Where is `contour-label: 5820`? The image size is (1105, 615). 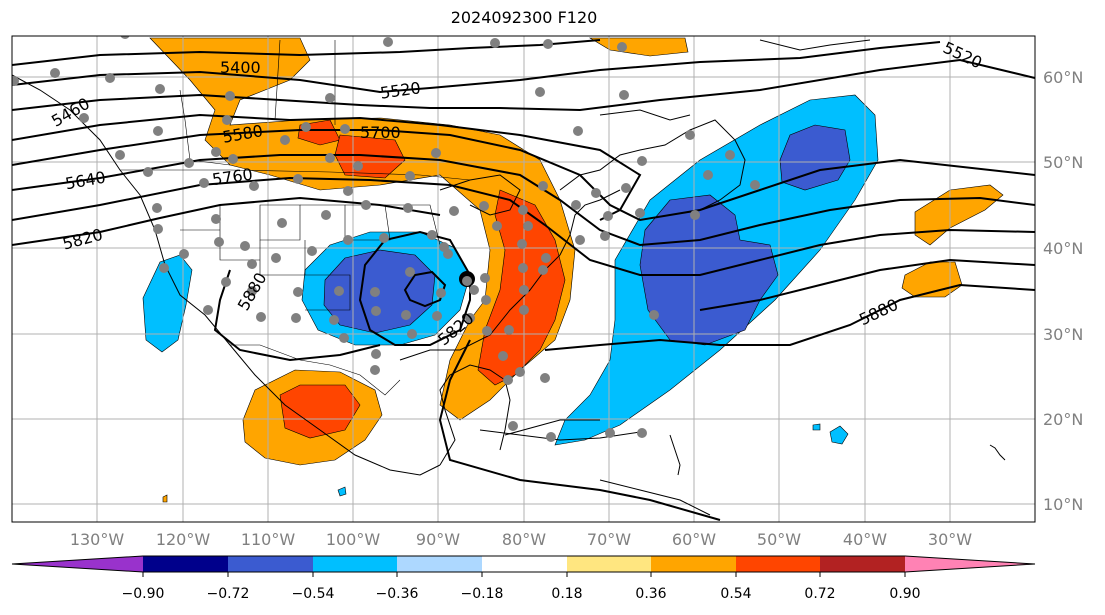 contour-label: 5820 is located at coordinates (82, 239).